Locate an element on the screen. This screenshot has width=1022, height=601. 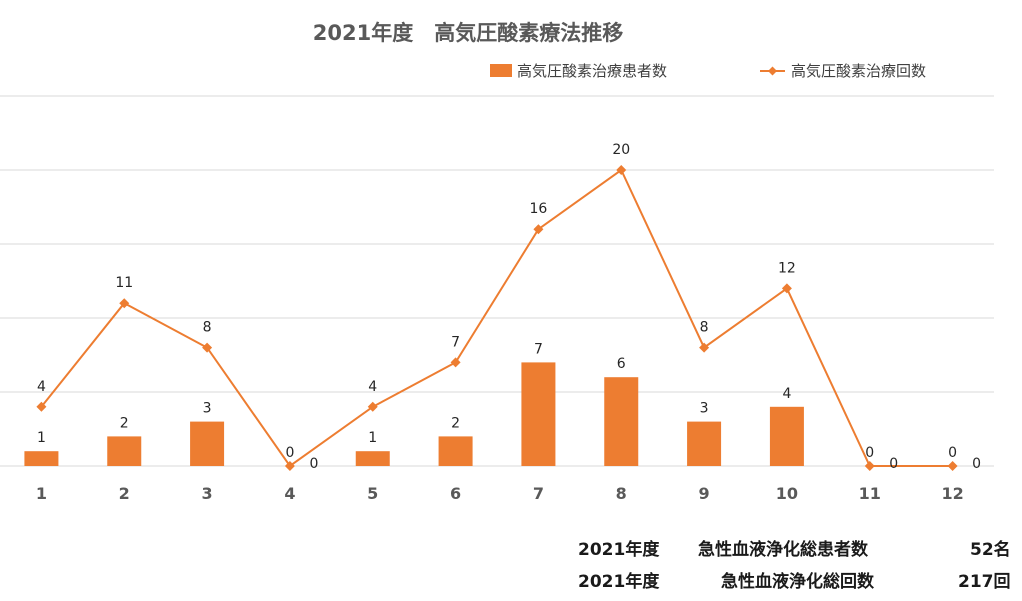
line-data-label: 7 is located at coordinates (455, 342).